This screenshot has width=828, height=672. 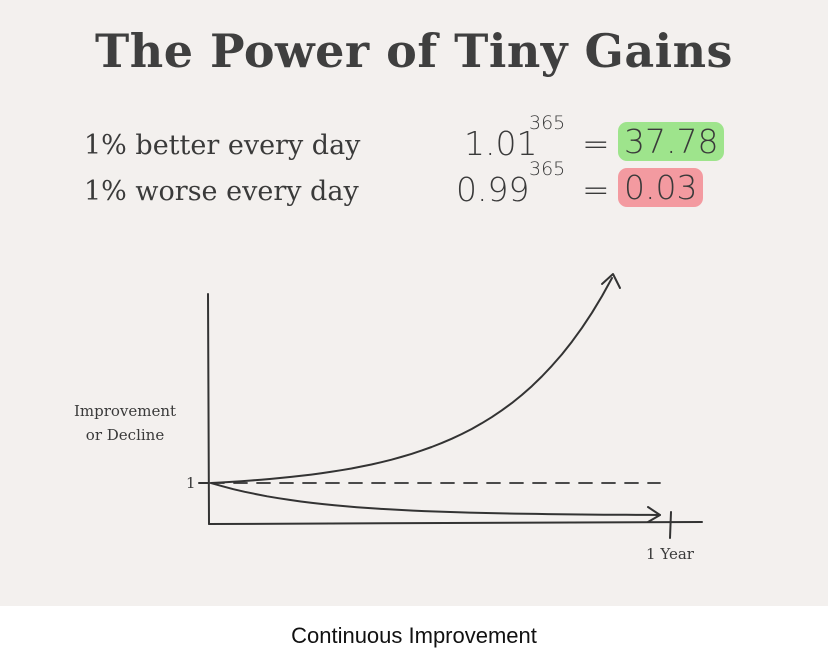 I want to click on x-axis-label: 1 Year, so click(x=670, y=554).